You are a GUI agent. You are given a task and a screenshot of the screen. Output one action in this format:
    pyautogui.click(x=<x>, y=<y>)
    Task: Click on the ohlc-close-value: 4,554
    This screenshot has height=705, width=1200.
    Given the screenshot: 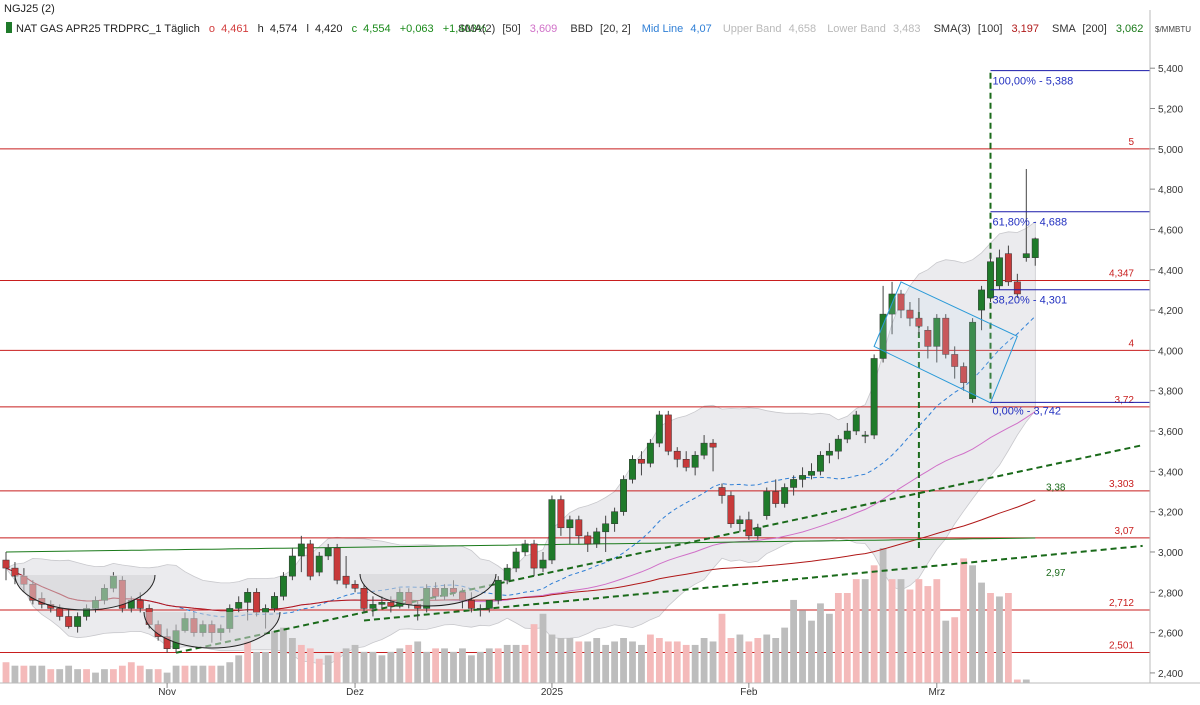 What is the action you would take?
    pyautogui.click(x=377, y=29)
    